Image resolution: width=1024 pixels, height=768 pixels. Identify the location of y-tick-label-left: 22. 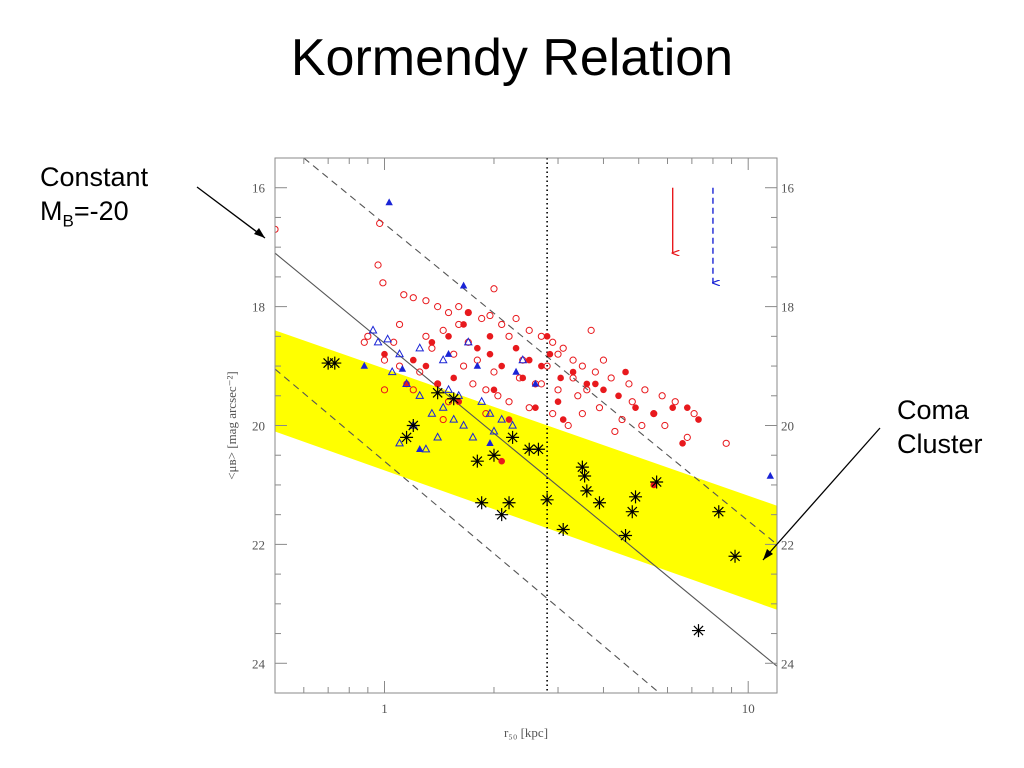
(258, 544).